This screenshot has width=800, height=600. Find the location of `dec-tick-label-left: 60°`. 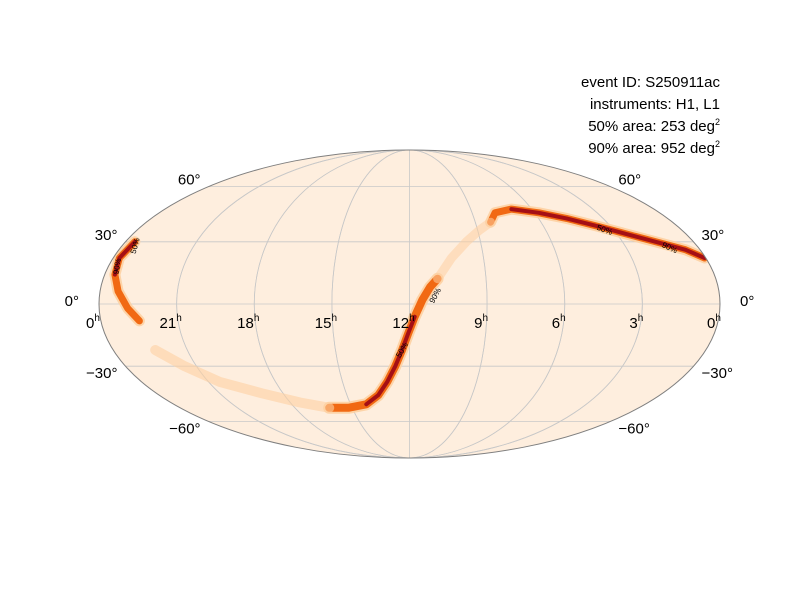

dec-tick-label-left: 60° is located at coordinates (189, 180).